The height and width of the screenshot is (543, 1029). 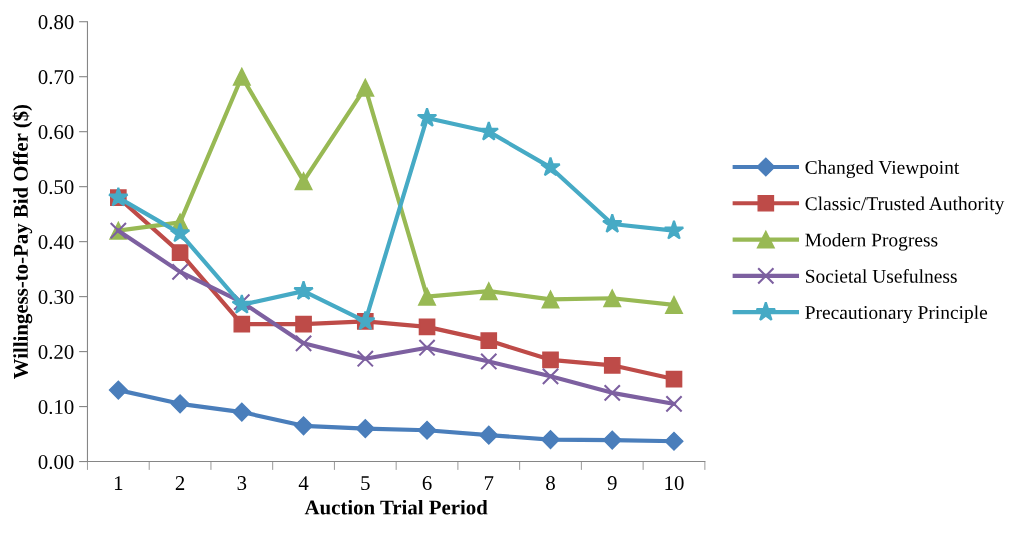 What do you see at coordinates (22, 241) in the screenshot?
I see `y-axis-title: Willingess-to-Pay Bid Offer ($)` at bounding box center [22, 241].